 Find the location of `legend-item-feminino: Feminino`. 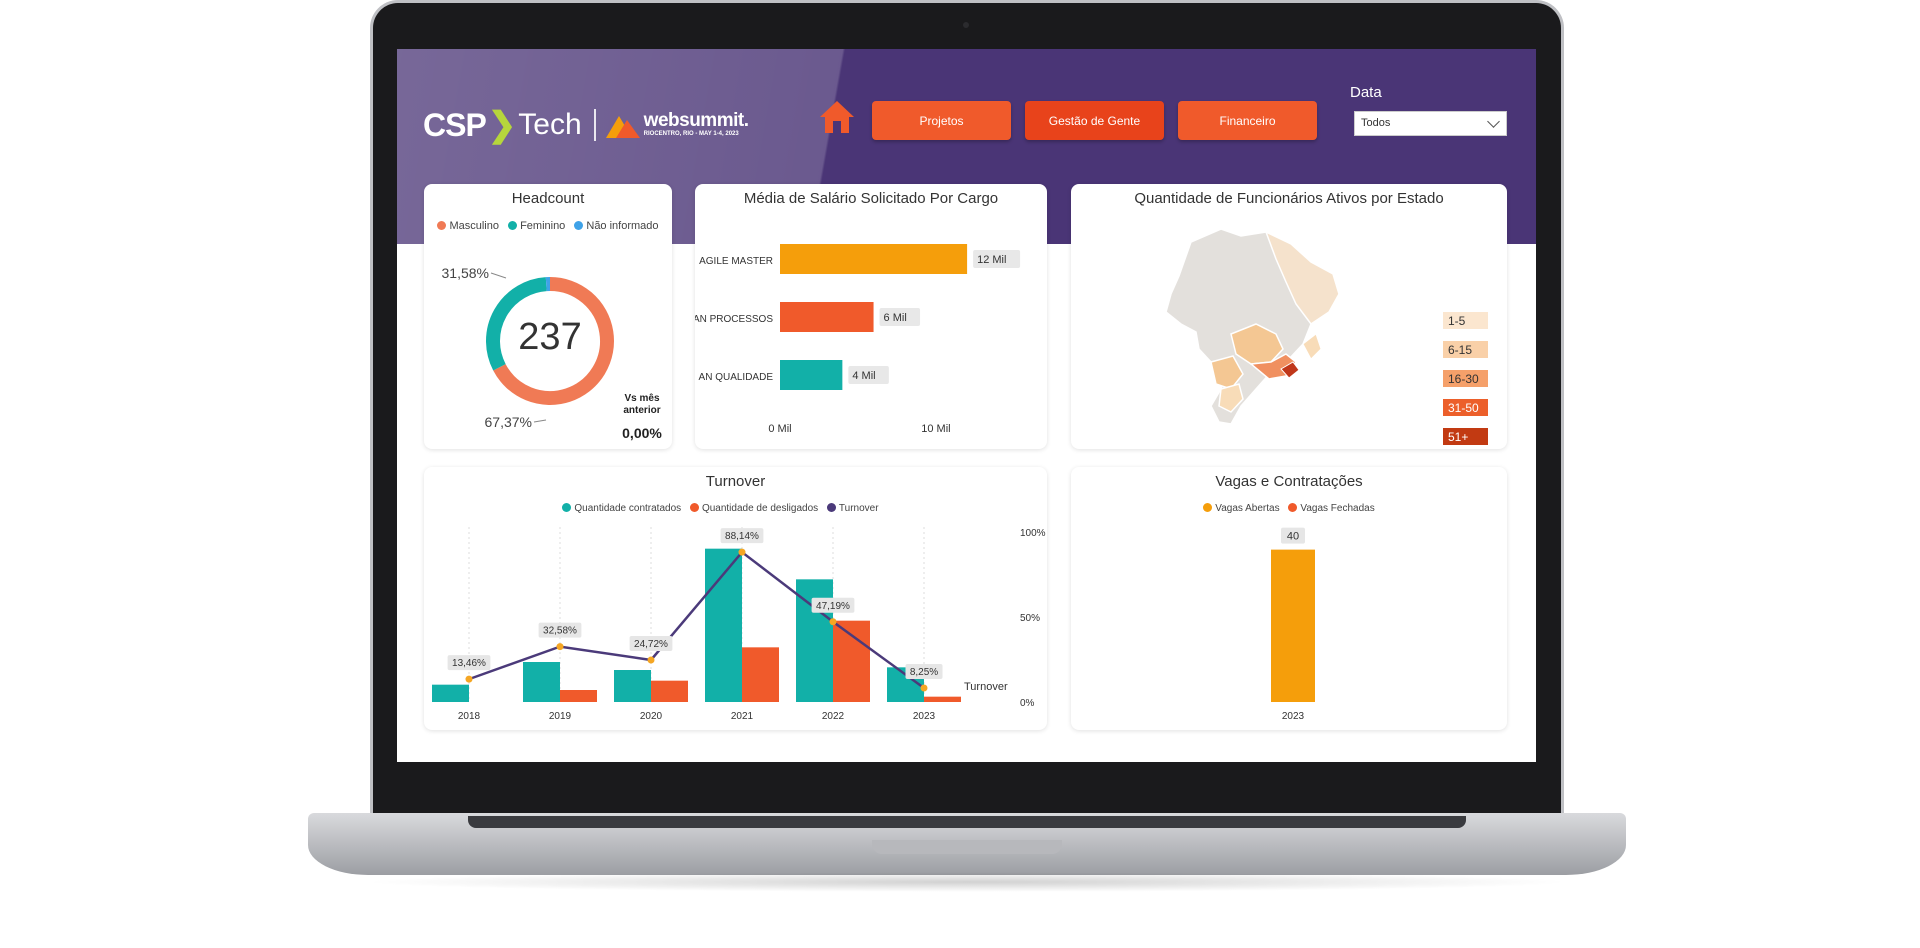

legend-item-feminino: Feminino is located at coordinates (536, 226).